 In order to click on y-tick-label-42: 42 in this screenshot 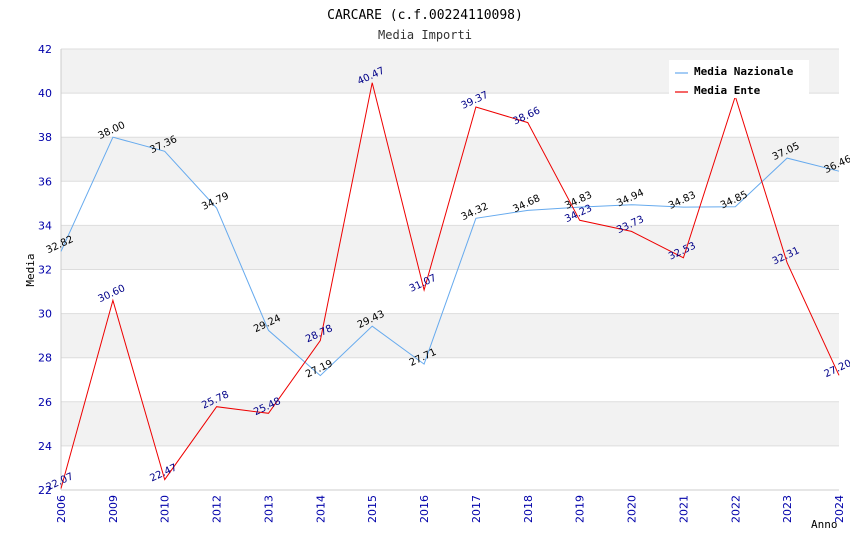, I will do `click(45, 49)`.